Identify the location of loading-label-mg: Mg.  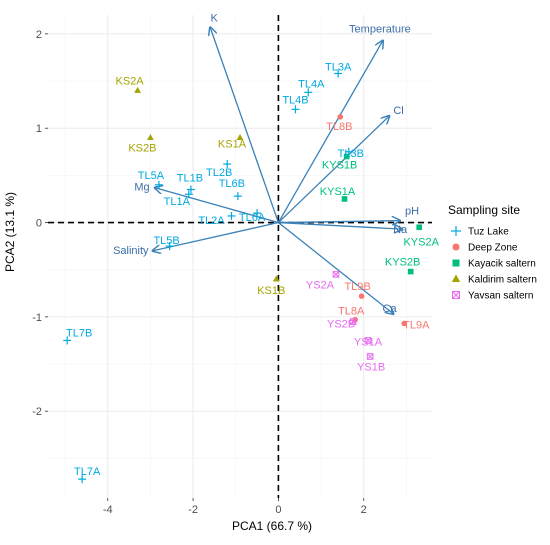
(141, 188).